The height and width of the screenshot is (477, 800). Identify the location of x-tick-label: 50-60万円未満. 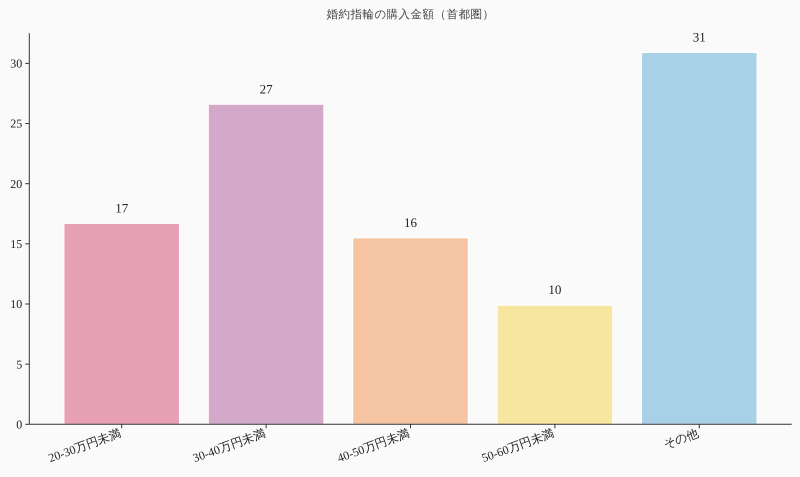
(518, 446).